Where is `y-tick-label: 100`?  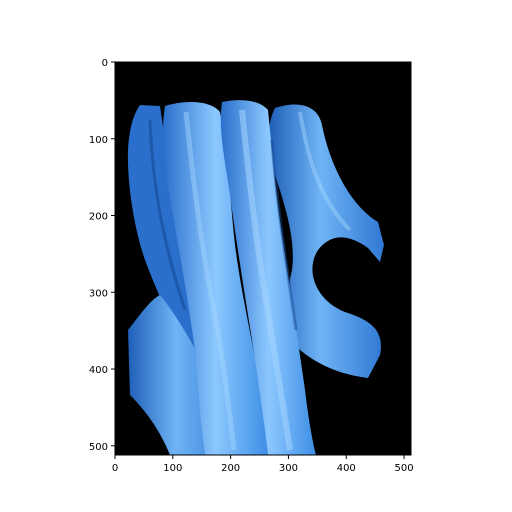 y-tick-label: 100 is located at coordinates (98, 140).